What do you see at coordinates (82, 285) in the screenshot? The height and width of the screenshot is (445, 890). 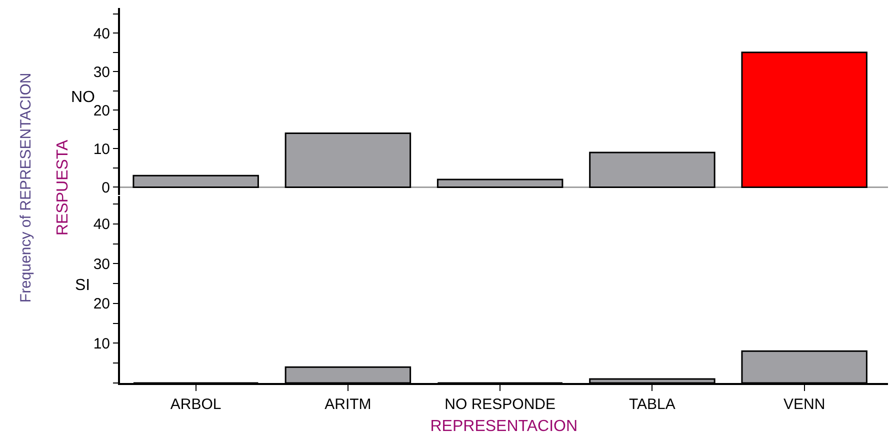 I see `y-axis-title: SI` at bounding box center [82, 285].